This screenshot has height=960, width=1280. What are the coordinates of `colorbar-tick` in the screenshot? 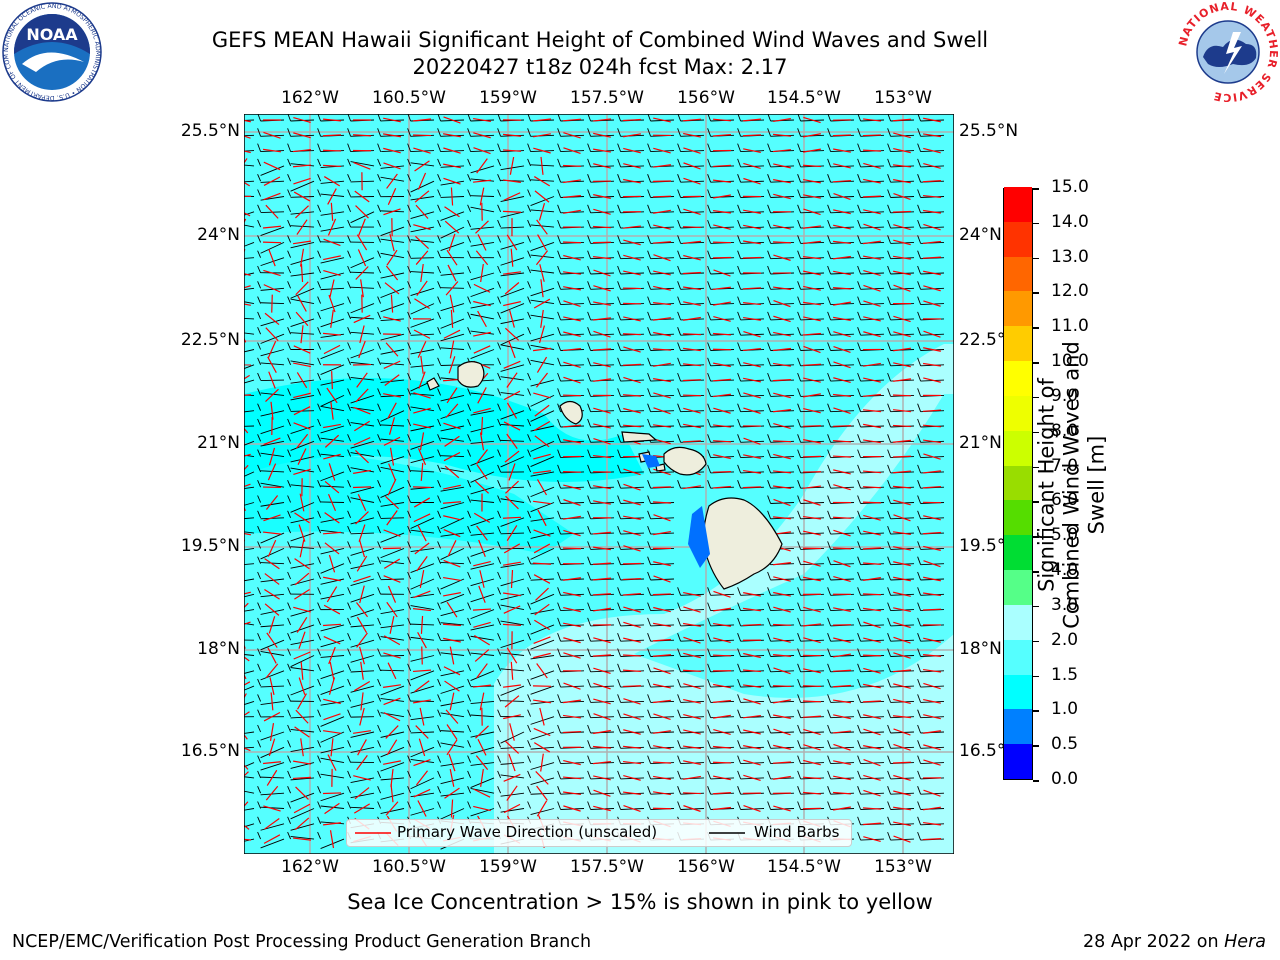 It's located at (1036, 258).